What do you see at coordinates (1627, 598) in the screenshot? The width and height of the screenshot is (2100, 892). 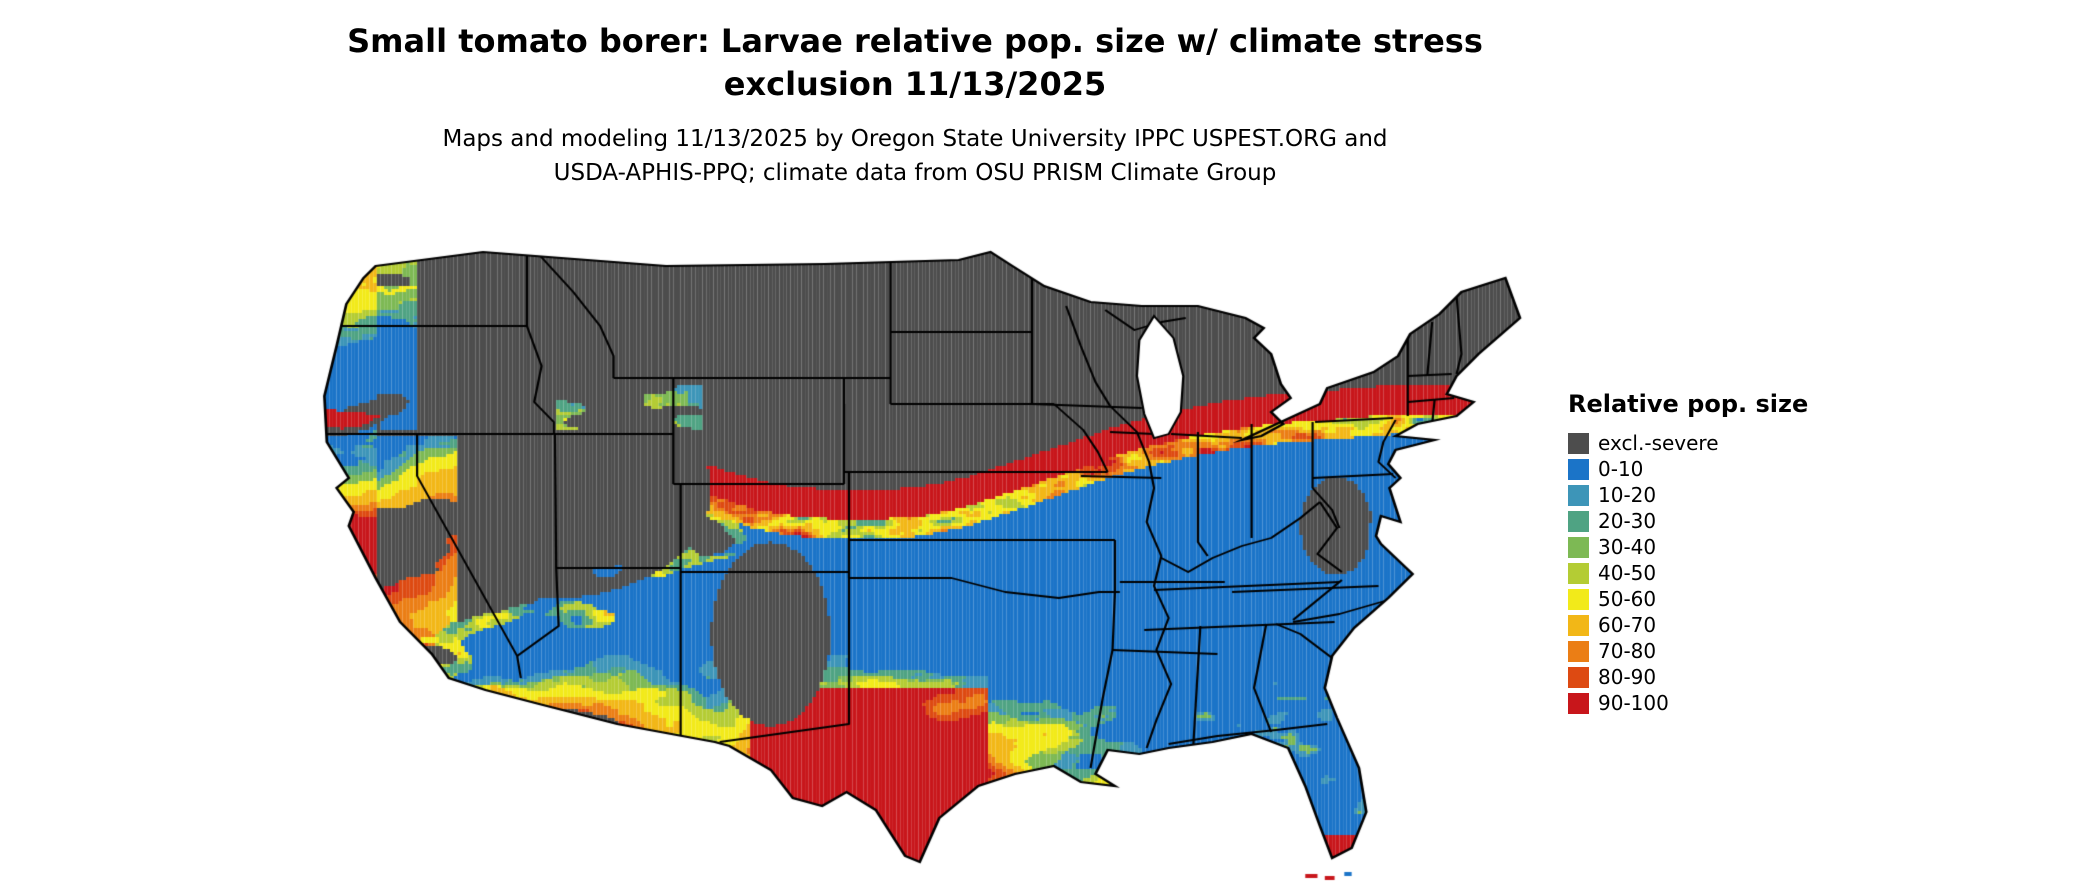 I see `legend-label: 50-60` at bounding box center [1627, 598].